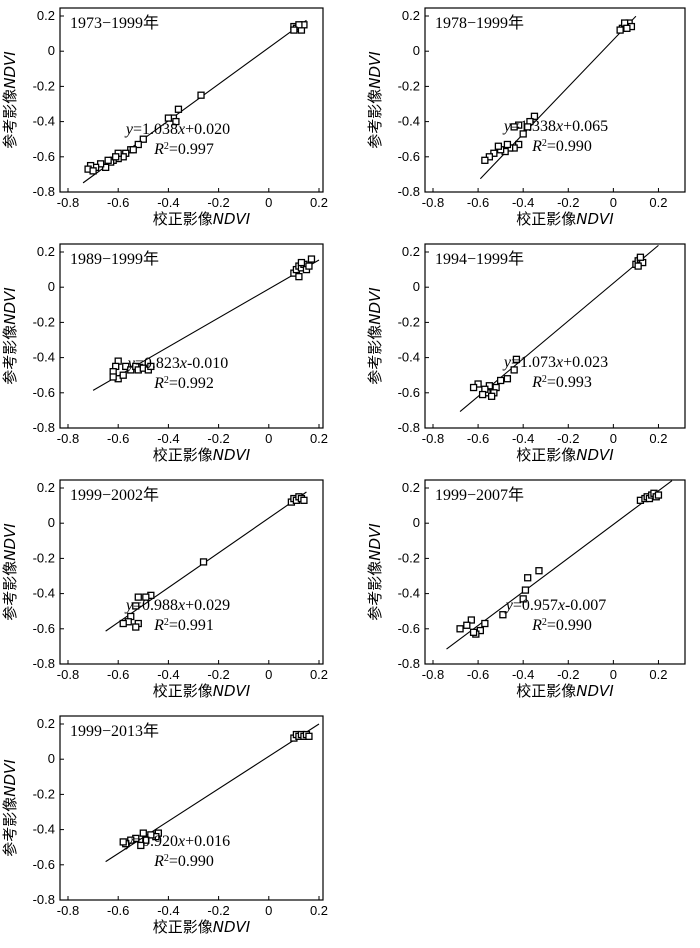  Describe the element at coordinates (555, 605) in the screenshot. I see `regression-equation: y=0.957x-0.007` at that location.